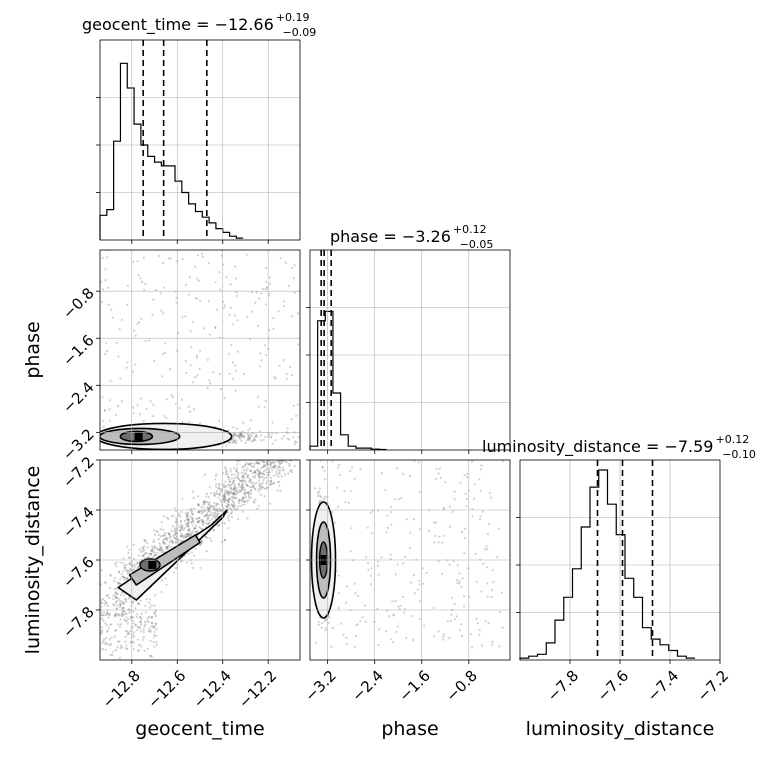 The width and height of the screenshot is (760, 760). Describe the element at coordinates (618, 560) in the screenshot. I see `histogram-luminosity-distance` at that location.